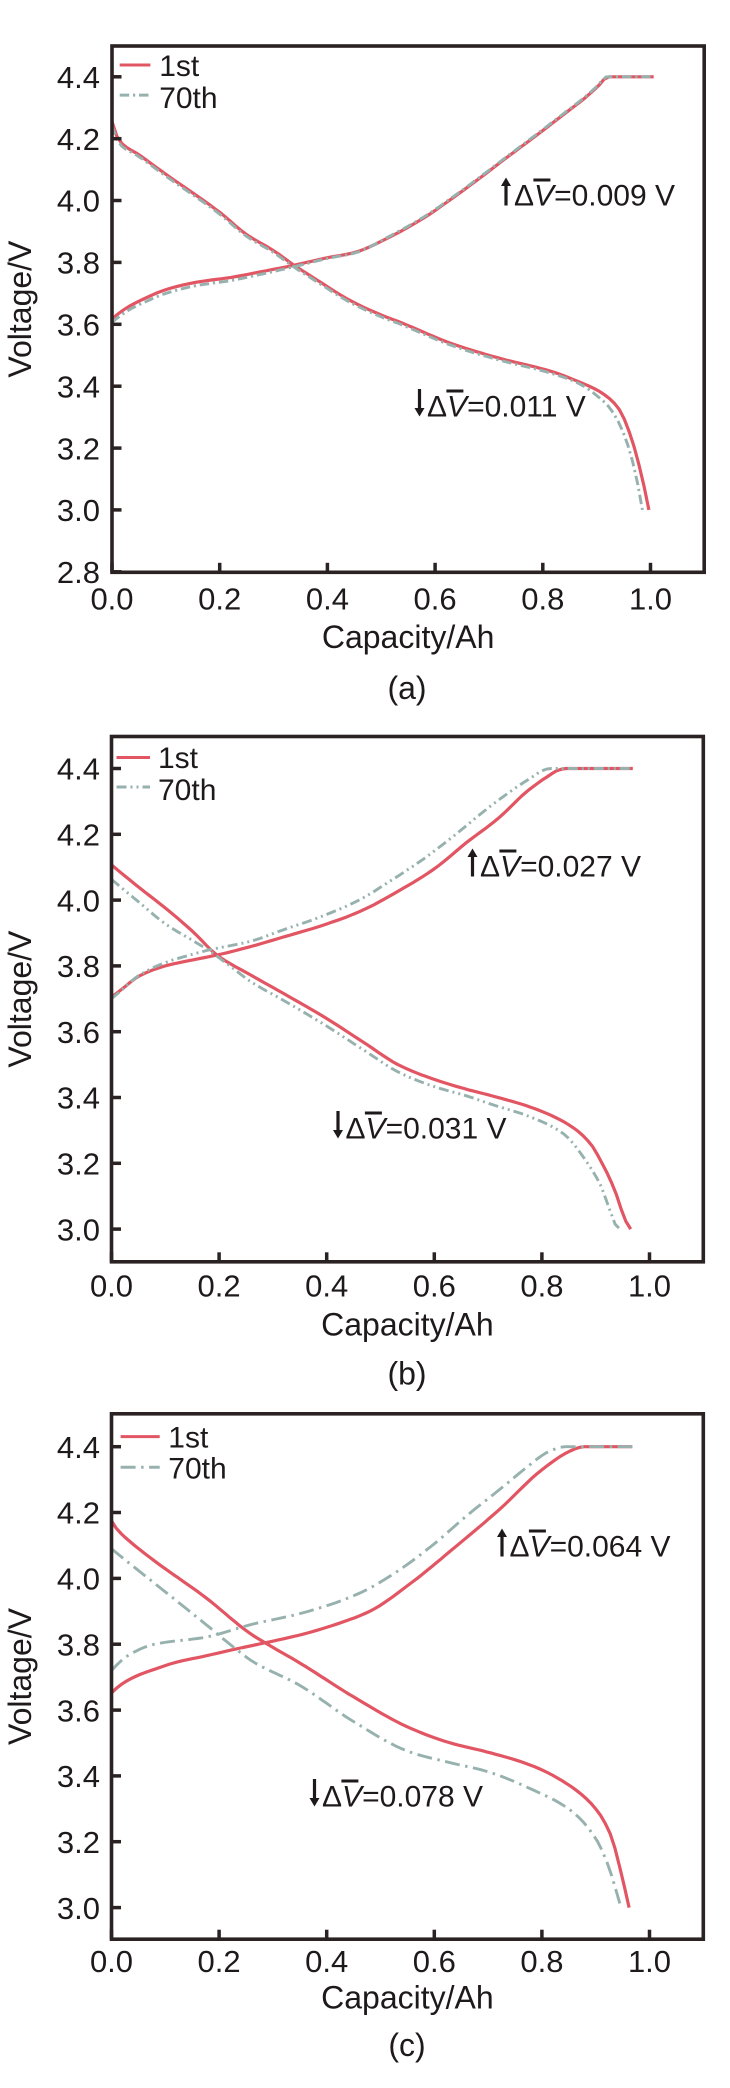 This screenshot has height=2088, width=730. Describe the element at coordinates (594, 196) in the screenshot. I see `svg-text: ΔV=0.009 V` at that location.